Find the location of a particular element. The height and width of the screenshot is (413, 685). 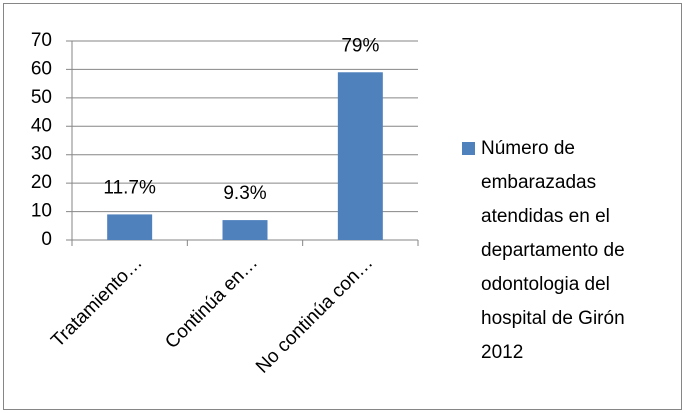

data-label: 79% is located at coordinates (360, 45).